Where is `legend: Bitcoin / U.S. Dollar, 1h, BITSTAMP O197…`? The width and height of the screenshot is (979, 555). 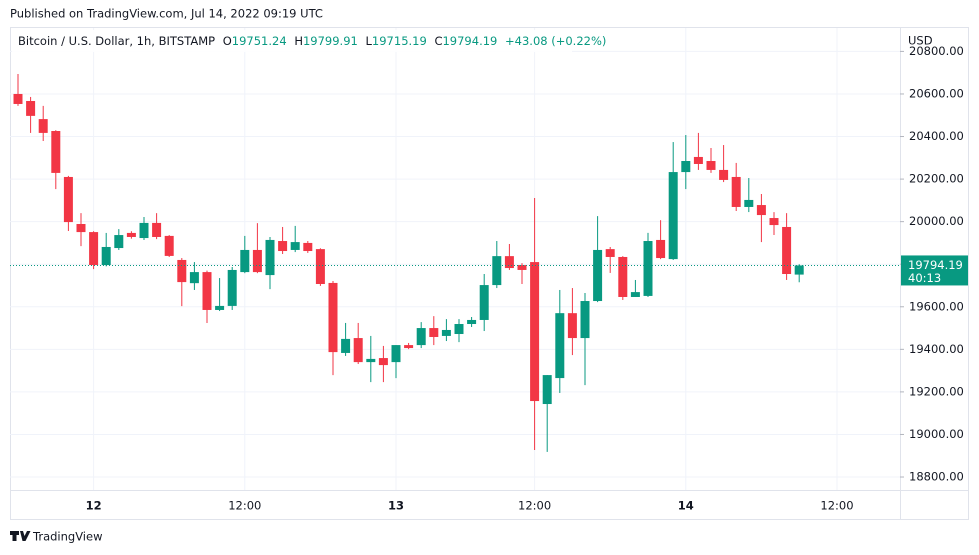
legend: Bitcoin / U.S. Dollar, 1h, BITSTAMP O197… is located at coordinates (312, 41).